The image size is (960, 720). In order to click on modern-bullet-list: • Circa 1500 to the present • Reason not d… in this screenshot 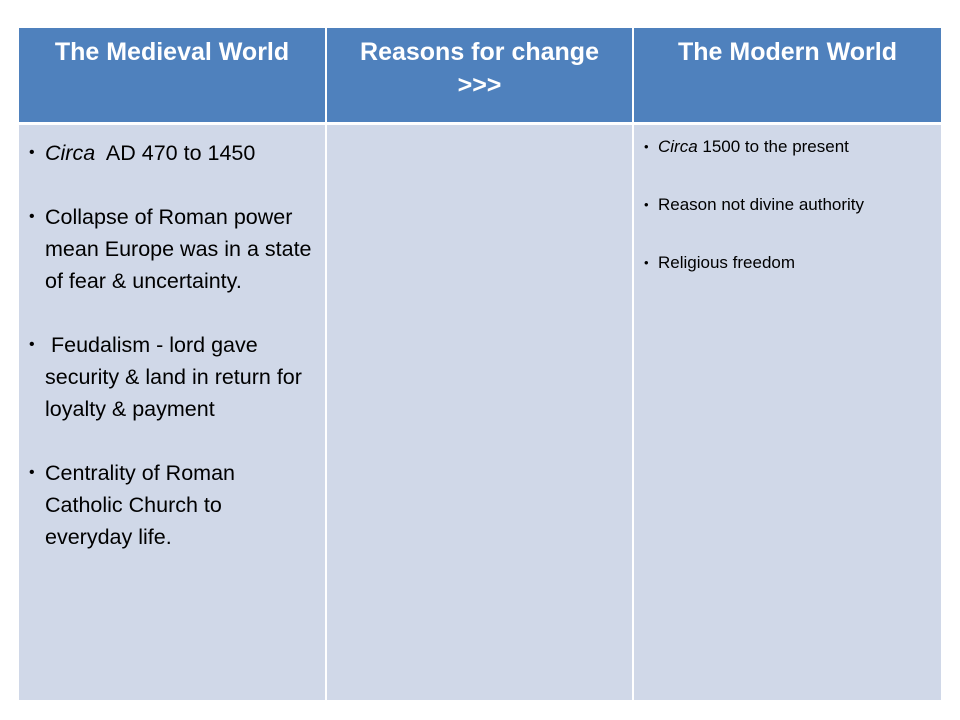, I will do `click(787, 199)`.